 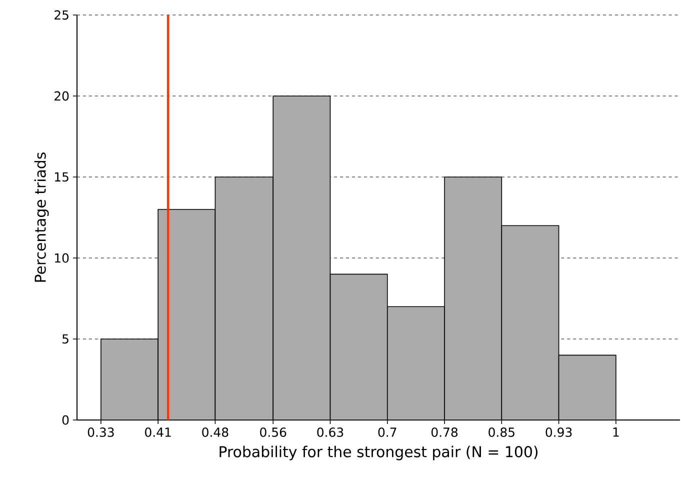 I want to click on x-tick-label: 0.48, so click(x=215, y=432).